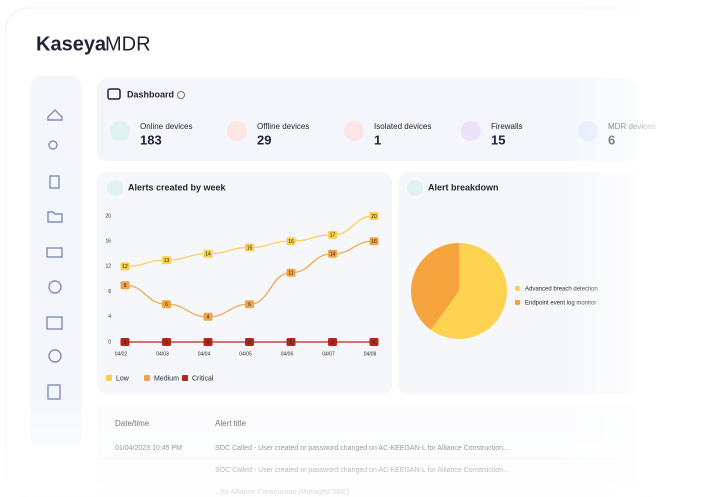 This screenshot has height=497, width=722. Describe the element at coordinates (287, 354) in the screenshot. I see `x-tick-label: 04/06` at that location.